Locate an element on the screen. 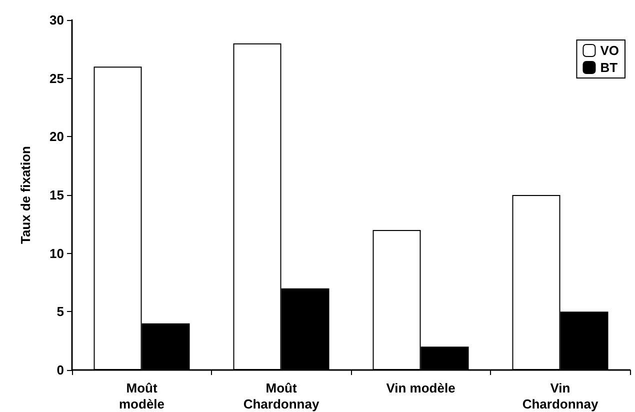 The image size is (635, 412). x-tick-label: Moût modèle is located at coordinates (141, 396).